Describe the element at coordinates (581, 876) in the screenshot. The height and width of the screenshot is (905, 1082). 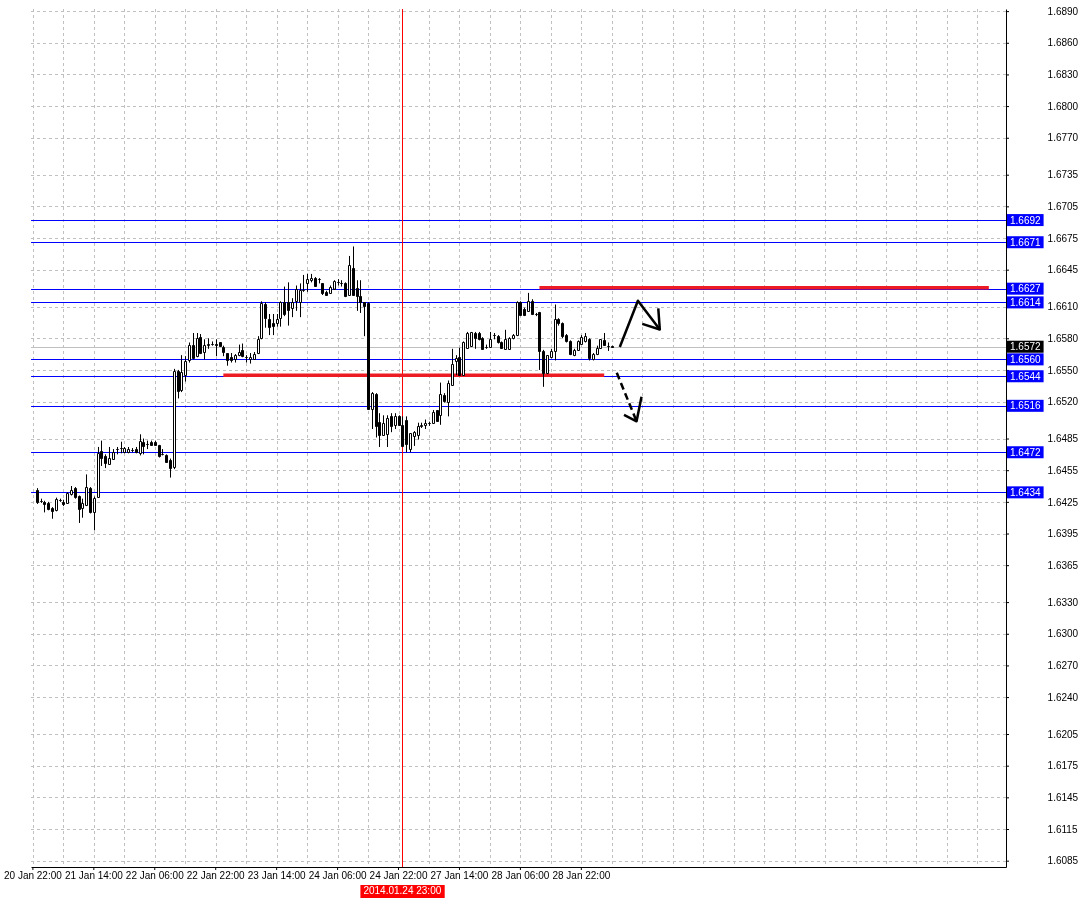
I see `x-tick-label: 28 Jan 22:00` at that location.